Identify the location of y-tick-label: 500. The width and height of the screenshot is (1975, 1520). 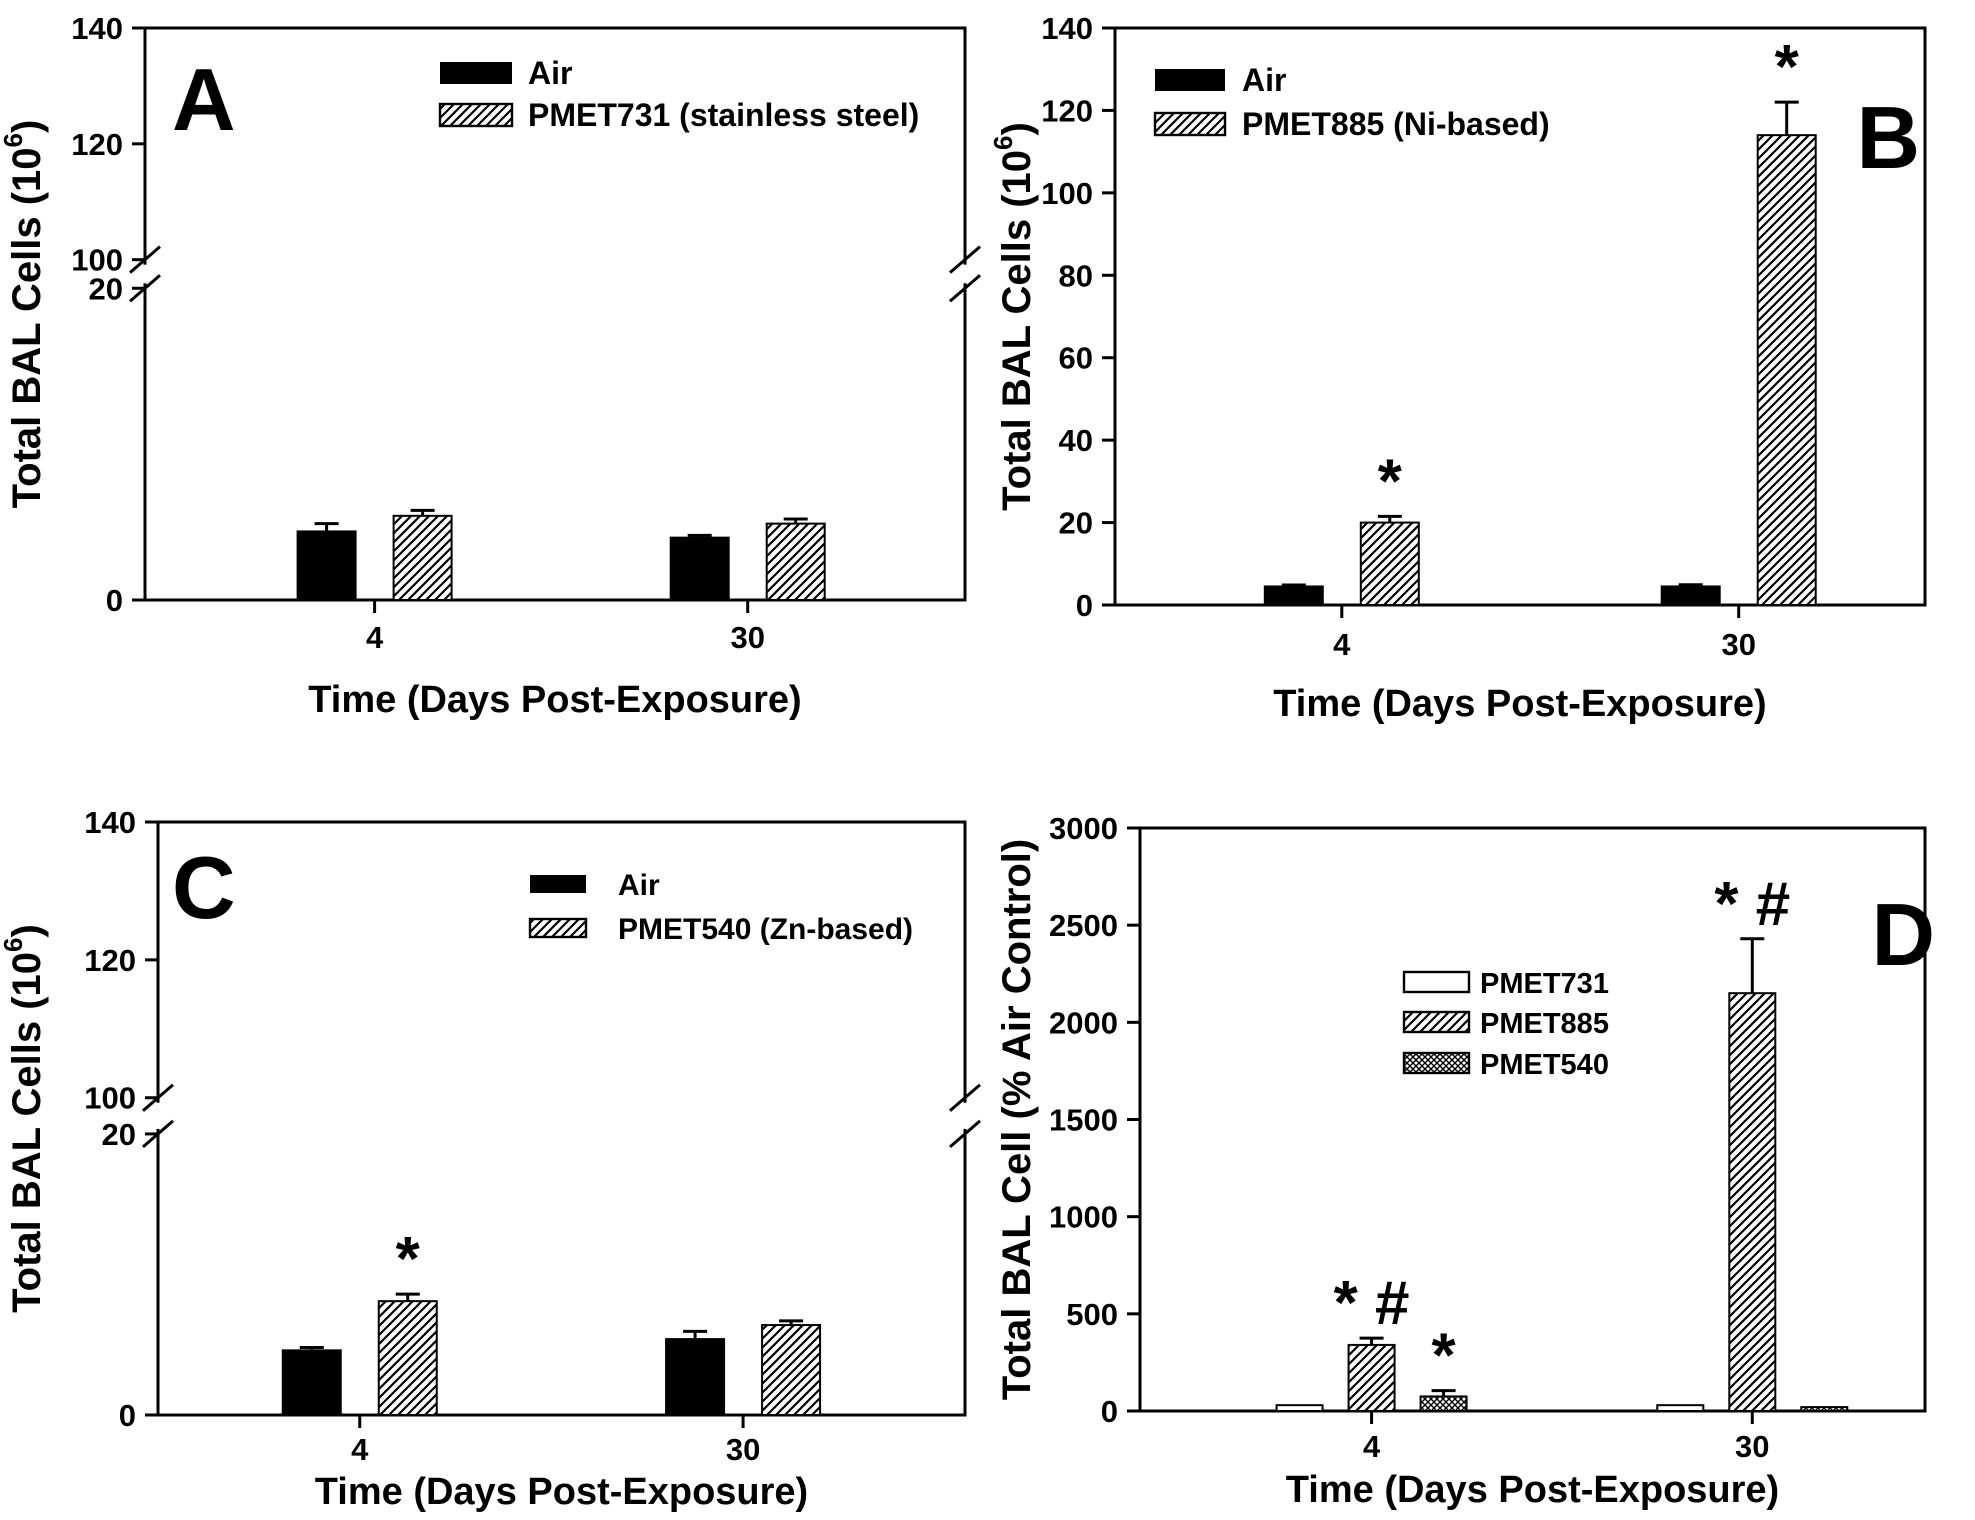
(1092, 1314).